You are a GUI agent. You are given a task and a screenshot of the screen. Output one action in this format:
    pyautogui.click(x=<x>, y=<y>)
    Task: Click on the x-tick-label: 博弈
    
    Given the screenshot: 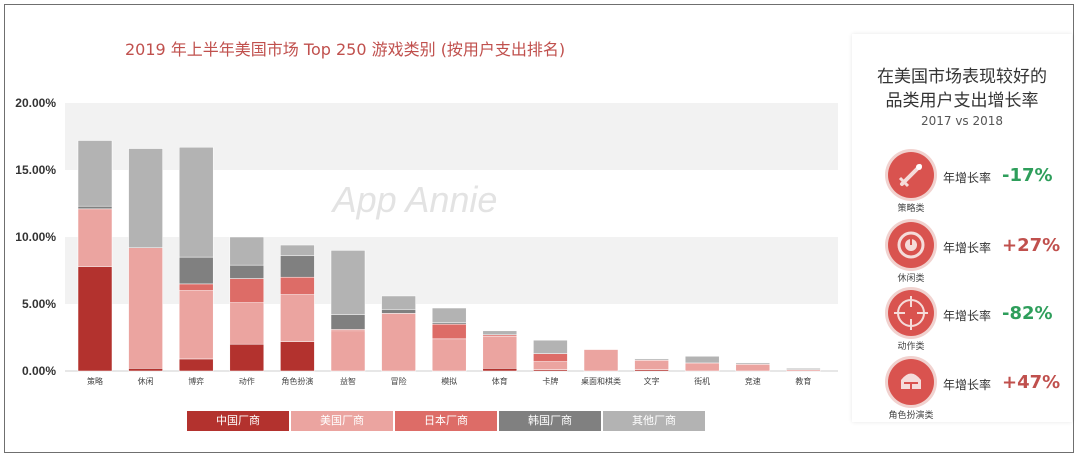 What is the action you would take?
    pyautogui.click(x=196, y=381)
    